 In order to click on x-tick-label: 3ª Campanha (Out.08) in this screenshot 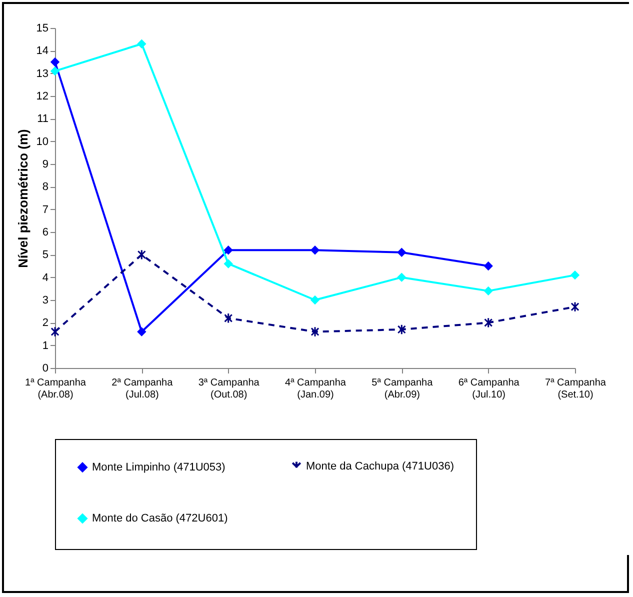, I will do `click(229, 389)`.